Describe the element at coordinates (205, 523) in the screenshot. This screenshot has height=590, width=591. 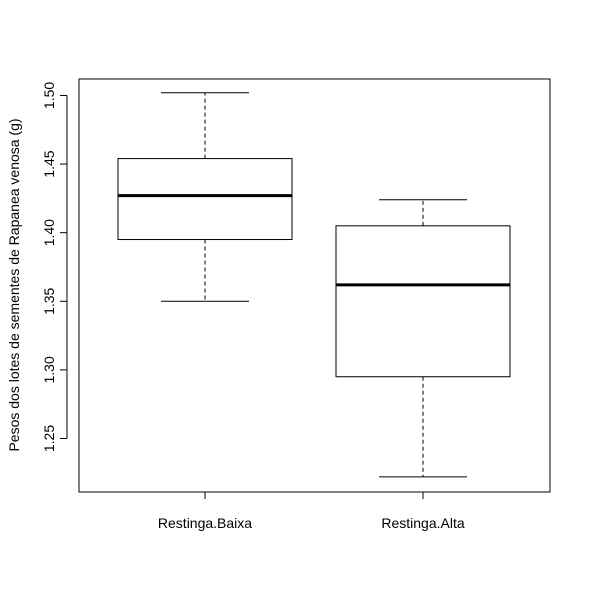
I see `x-tick-label: Restinga.Baixa` at that location.